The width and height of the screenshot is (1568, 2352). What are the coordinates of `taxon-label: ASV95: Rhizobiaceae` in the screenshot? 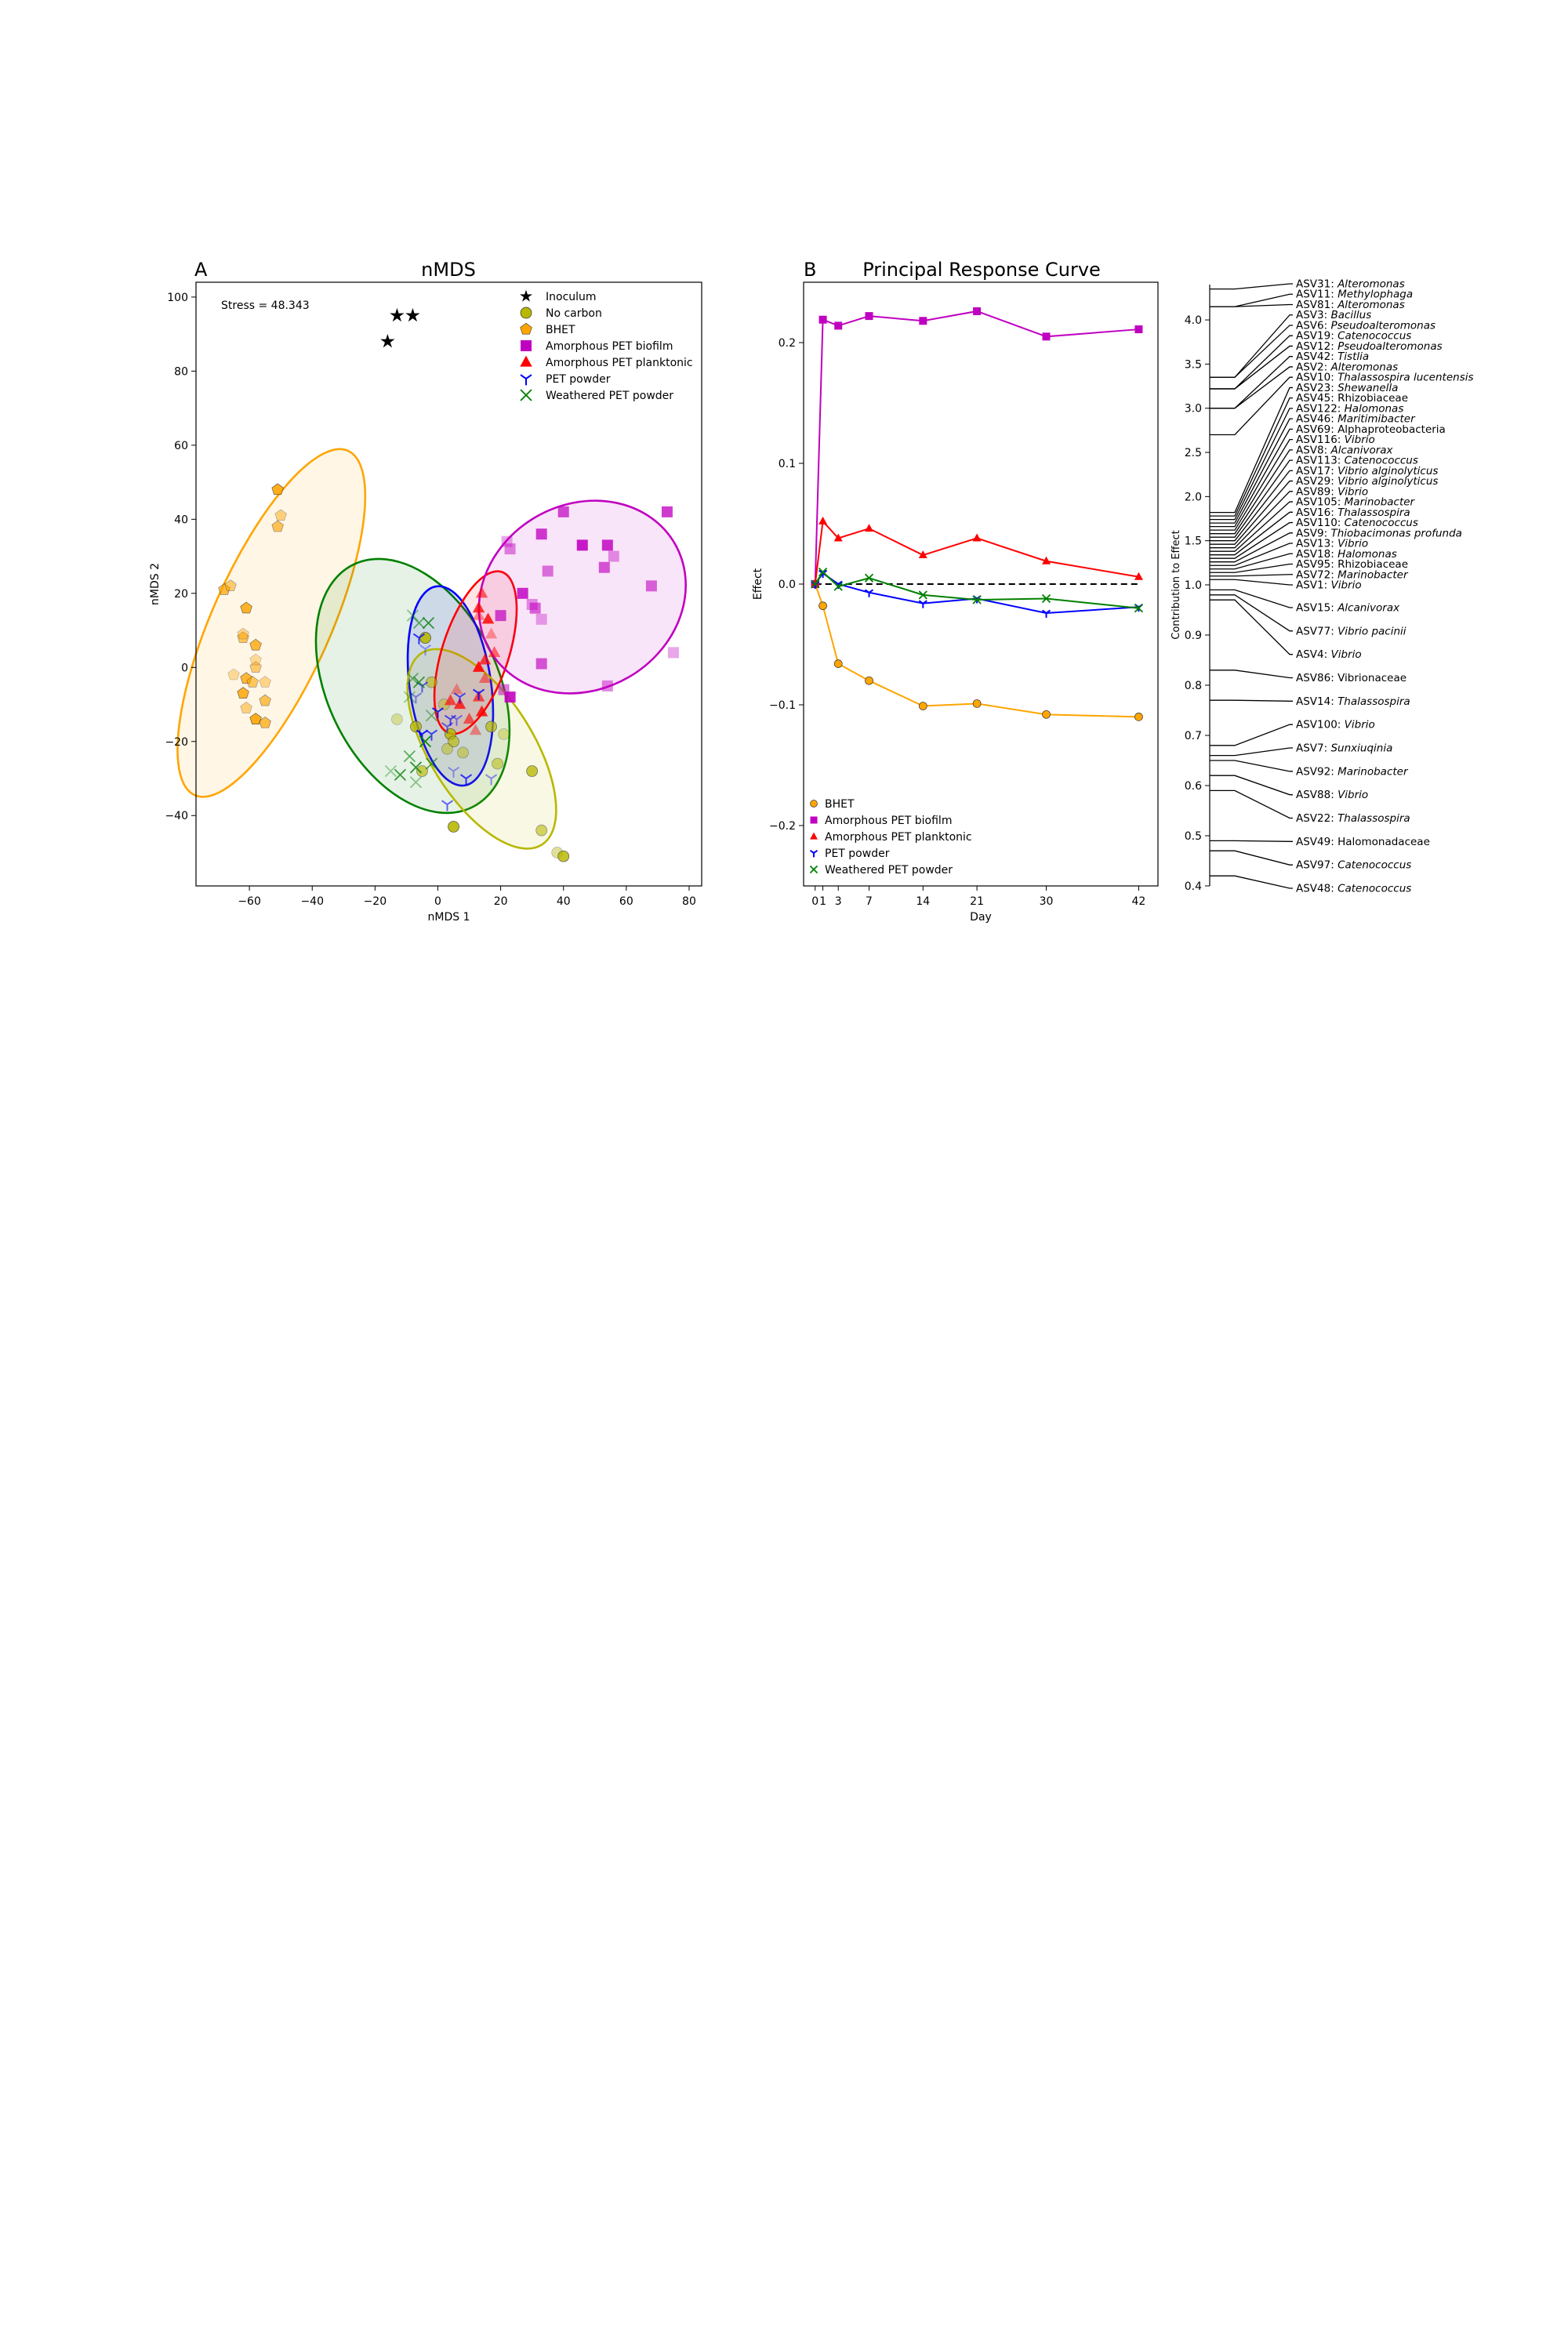 It's located at (1352, 564).